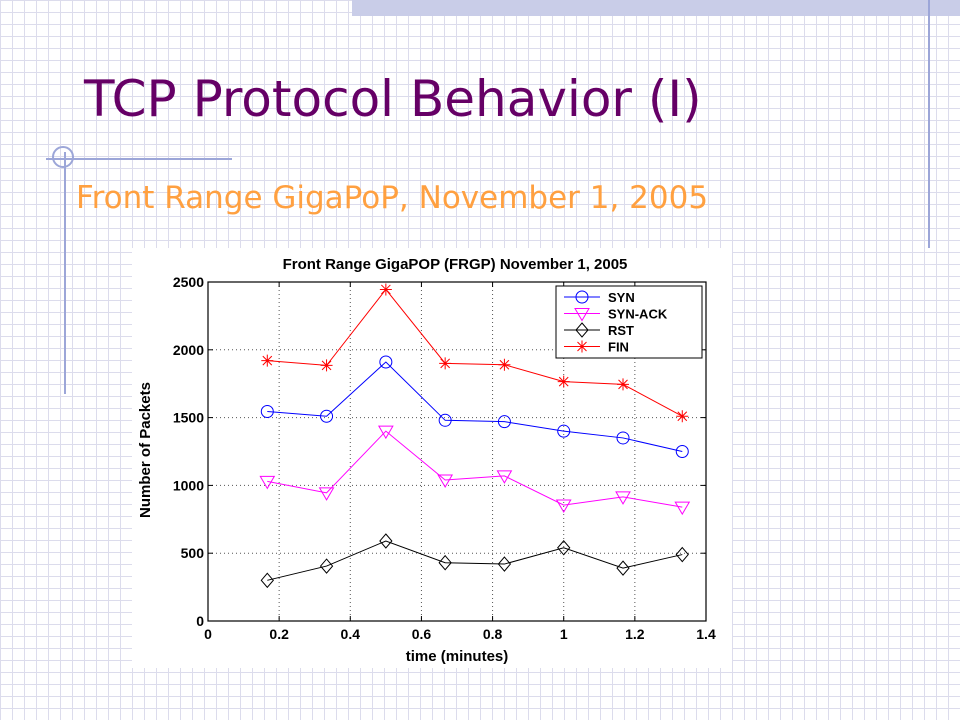 The width and height of the screenshot is (960, 720). I want to click on legend-label: FIN, so click(618, 347).